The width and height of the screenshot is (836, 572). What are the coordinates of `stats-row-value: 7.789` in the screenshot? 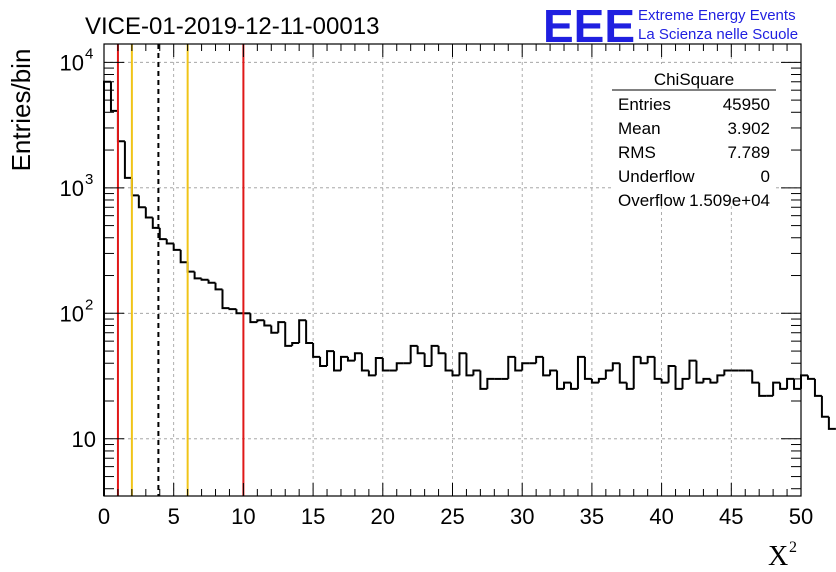 It's located at (748, 152).